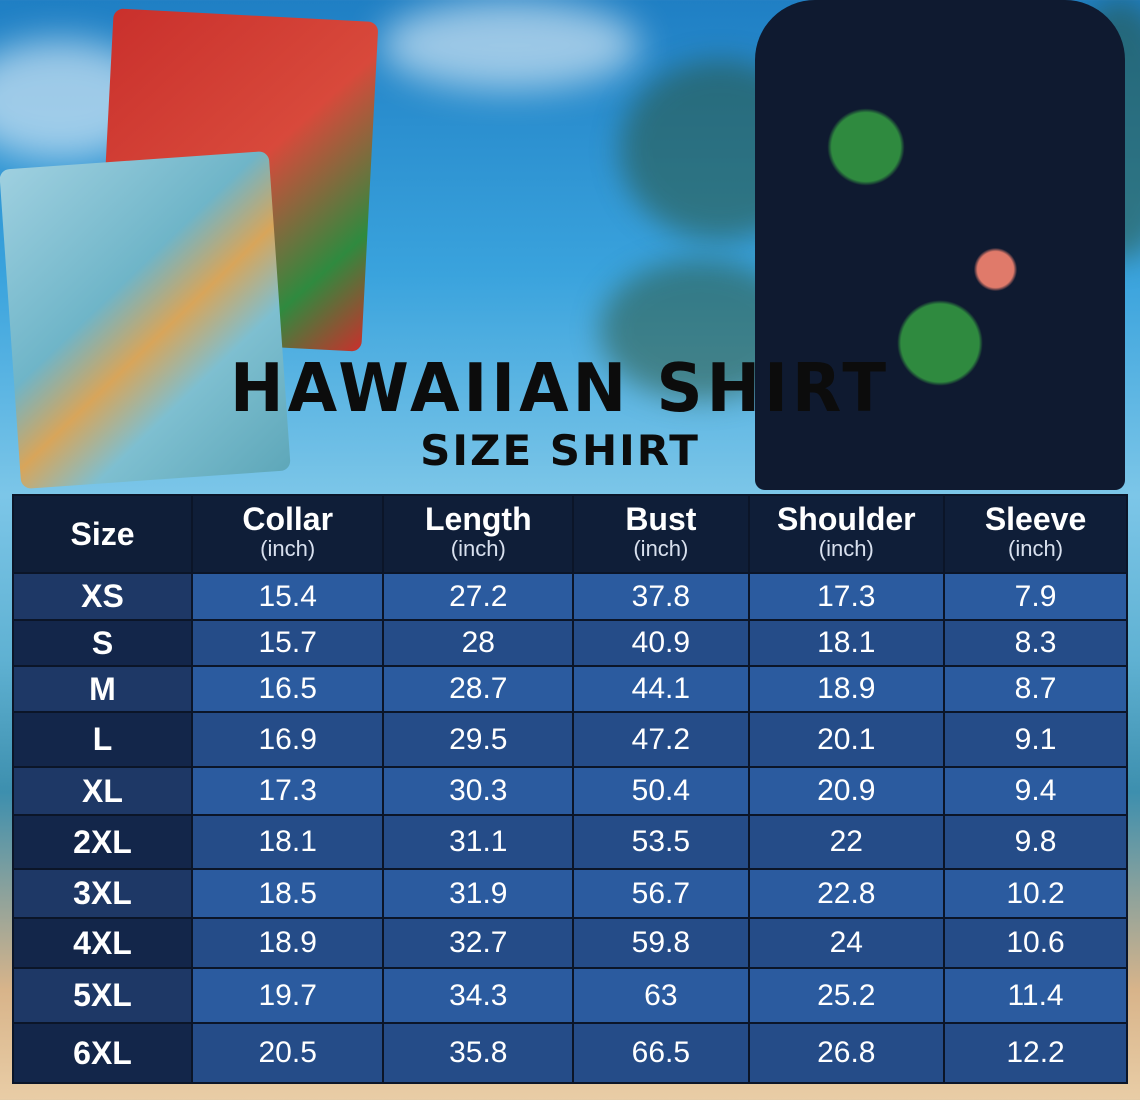 The image size is (1140, 1100). Describe the element at coordinates (288, 519) in the screenshot. I see `column-header-label: Collar` at that location.